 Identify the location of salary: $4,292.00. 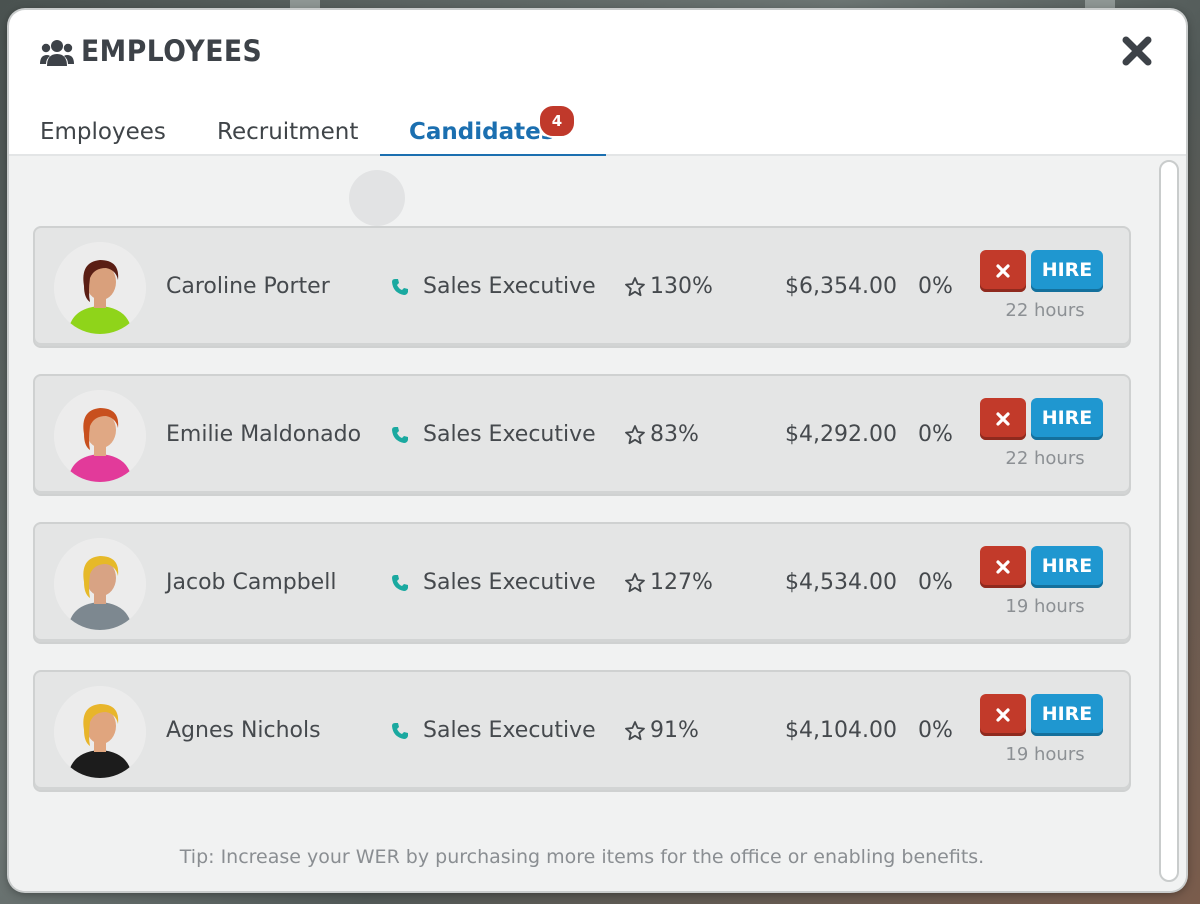
(841, 434).